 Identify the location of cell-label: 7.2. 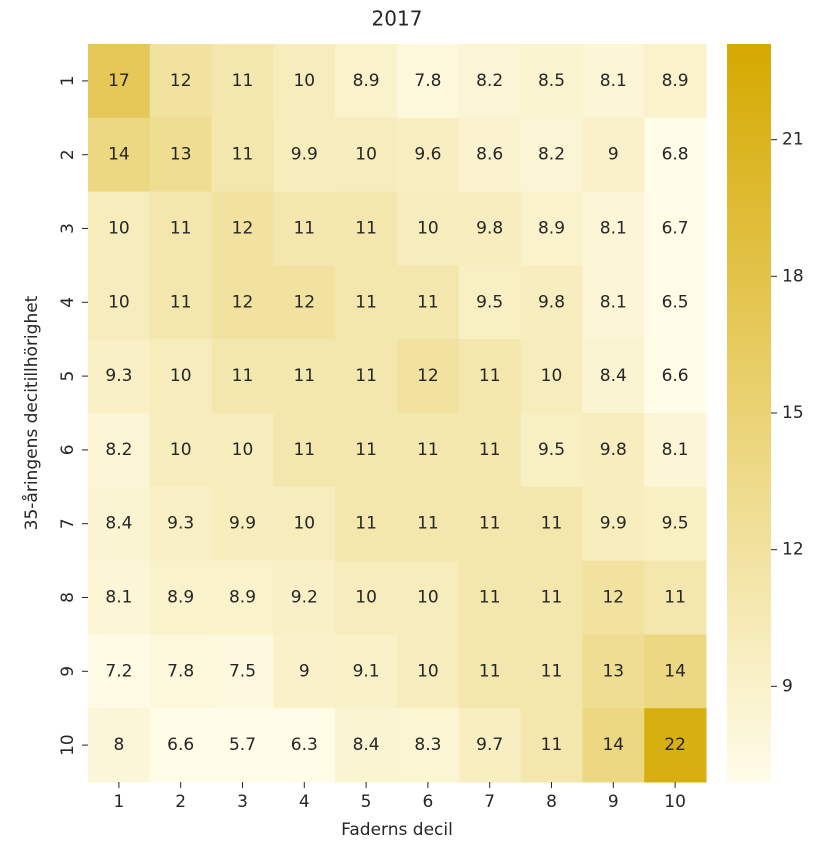
(118, 671).